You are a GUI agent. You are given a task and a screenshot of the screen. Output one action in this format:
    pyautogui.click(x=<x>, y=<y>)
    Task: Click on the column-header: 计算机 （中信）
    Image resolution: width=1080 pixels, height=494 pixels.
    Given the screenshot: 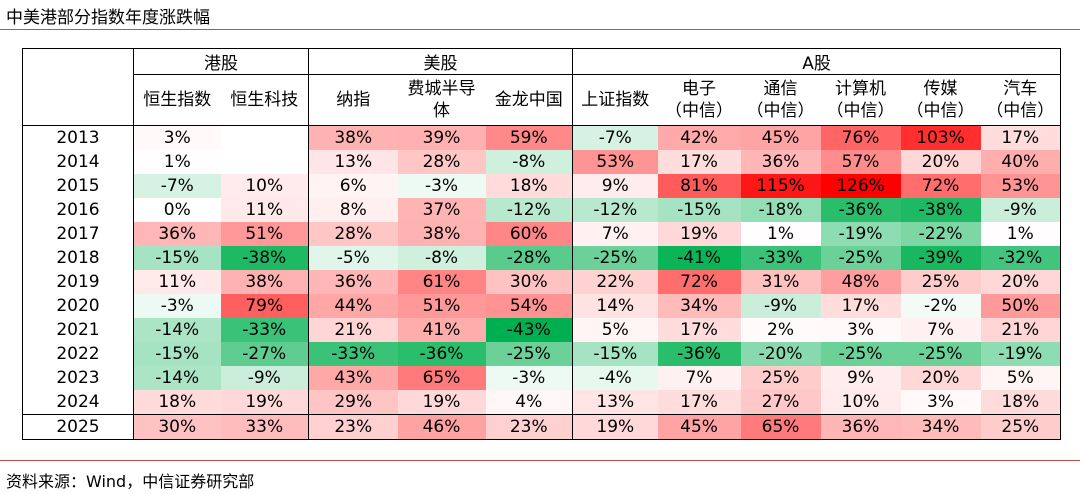 What is the action you would take?
    pyautogui.click(x=860, y=100)
    